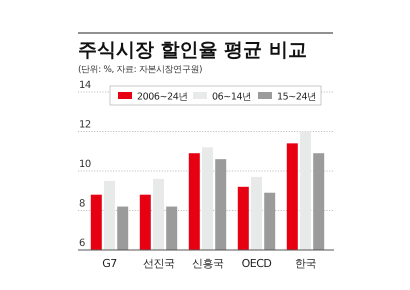 This screenshot has height=290, width=410. Describe the element at coordinates (110, 263) in the screenshot. I see `x-tick-label: G7` at that location.